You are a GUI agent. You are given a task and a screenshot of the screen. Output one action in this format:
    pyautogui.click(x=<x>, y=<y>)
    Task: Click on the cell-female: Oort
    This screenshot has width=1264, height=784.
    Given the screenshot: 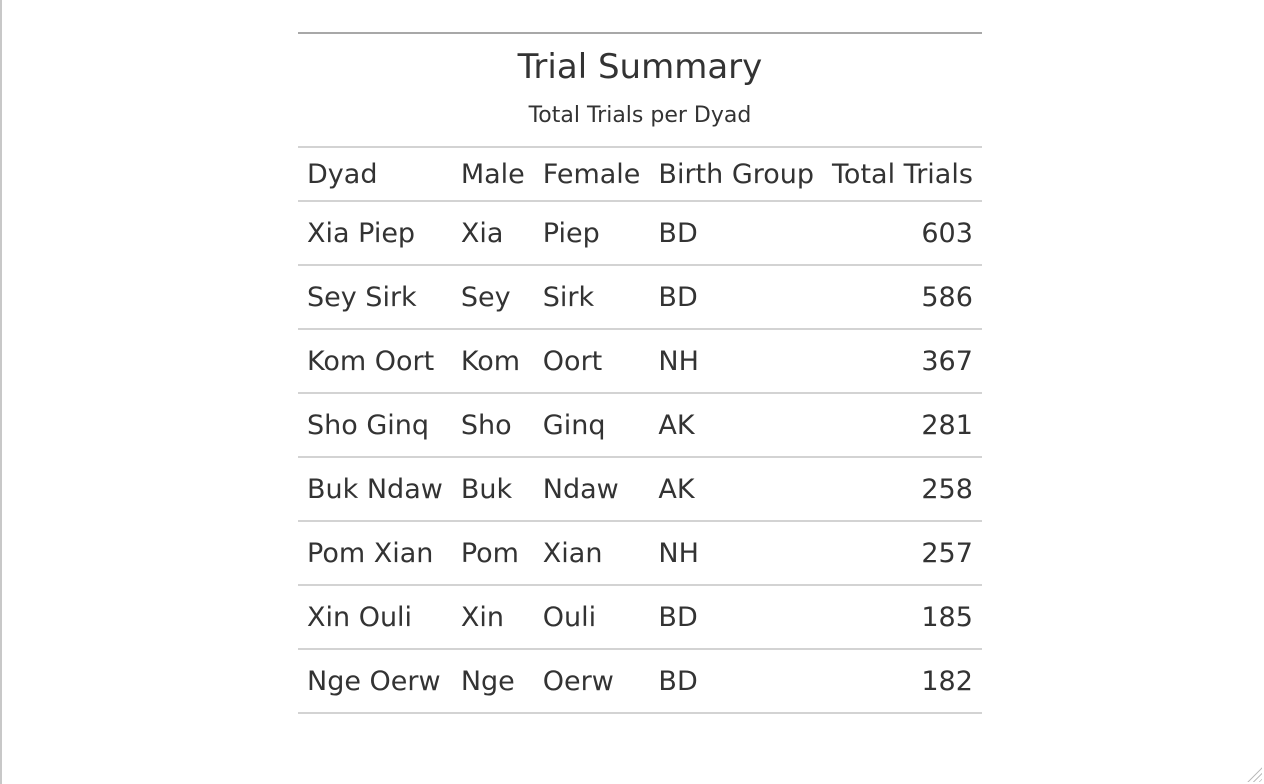 What is the action you would take?
    pyautogui.click(x=591, y=361)
    